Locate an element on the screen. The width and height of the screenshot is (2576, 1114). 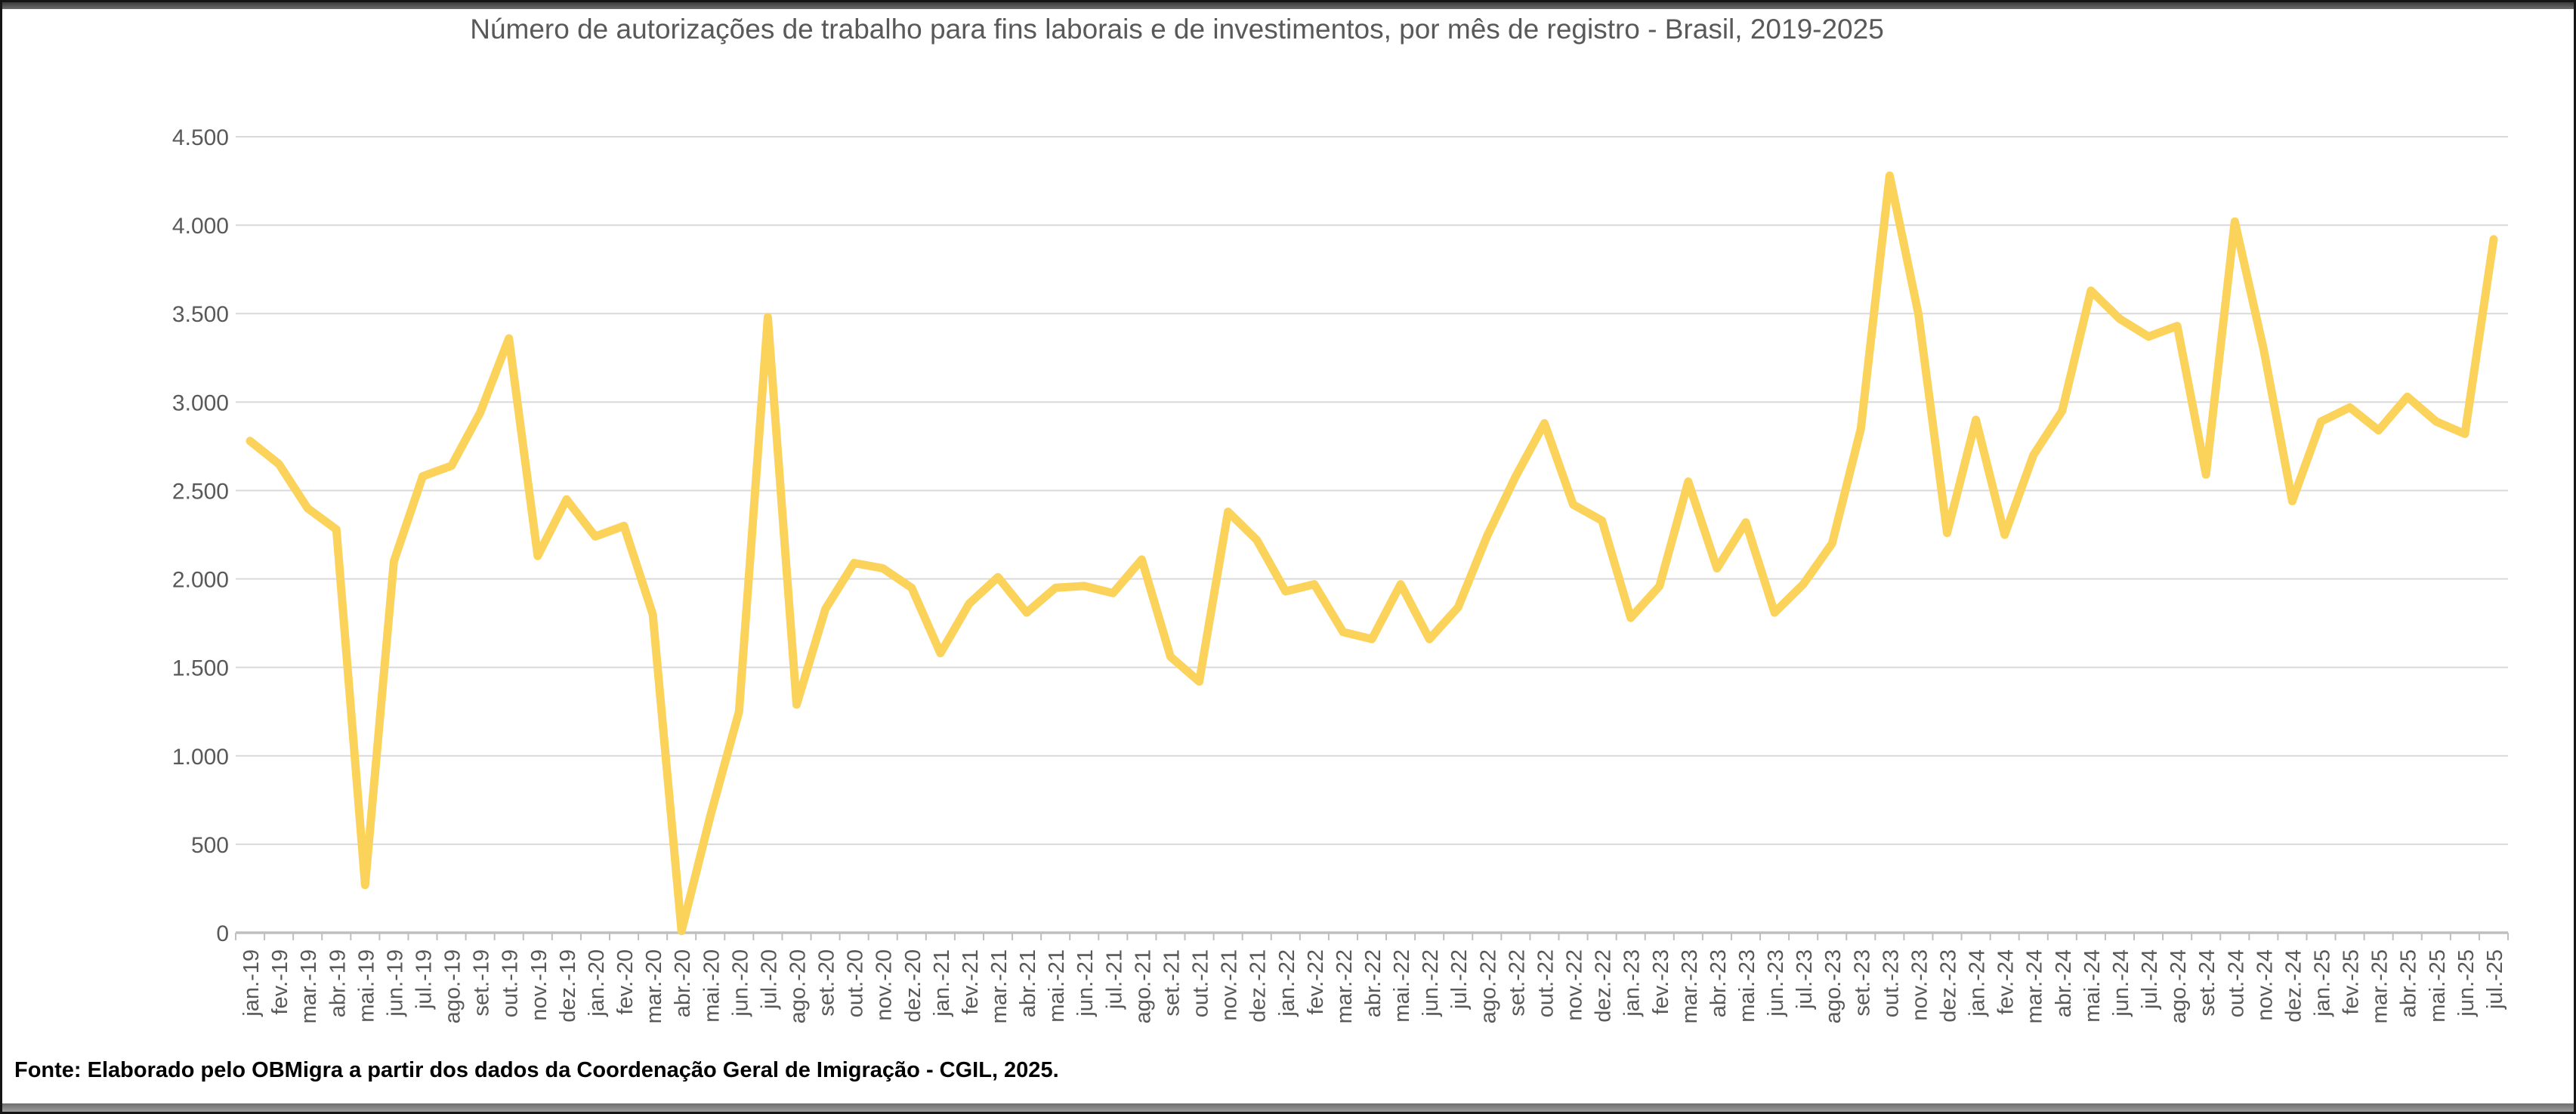
x-axis-tick-label: fev.-19 is located at coordinates (280, 982).